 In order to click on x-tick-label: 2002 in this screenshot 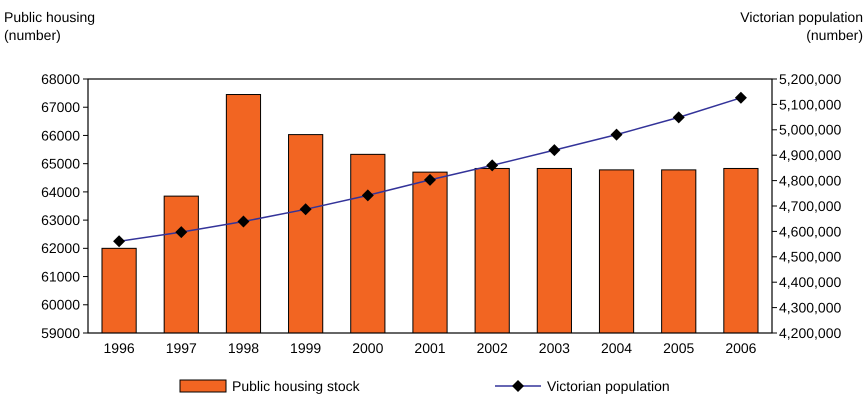, I will do `click(492, 348)`.